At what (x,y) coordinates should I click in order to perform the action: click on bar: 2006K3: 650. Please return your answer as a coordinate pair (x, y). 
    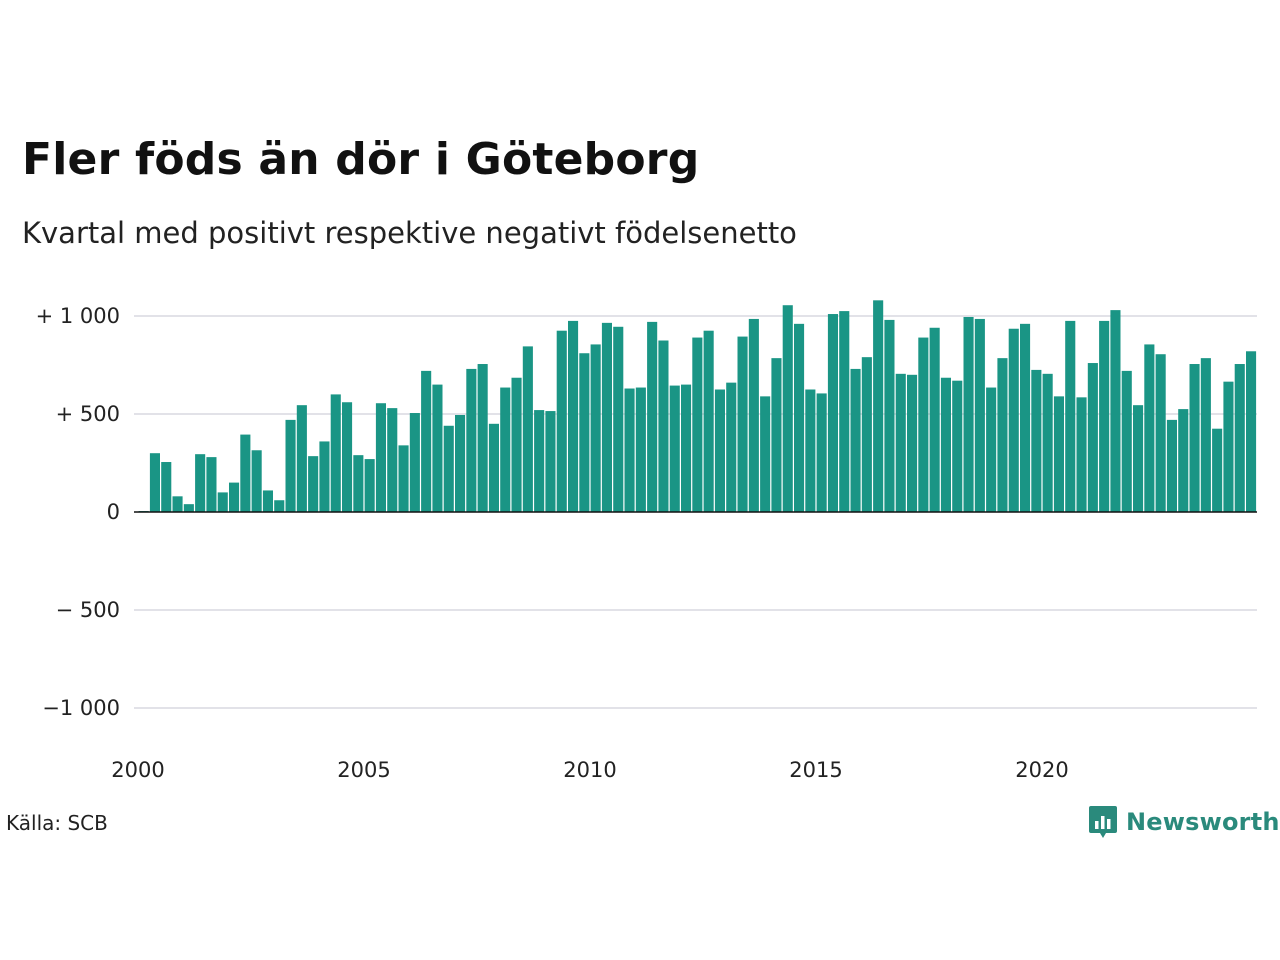
    Looking at the image, I should click on (437, 448).